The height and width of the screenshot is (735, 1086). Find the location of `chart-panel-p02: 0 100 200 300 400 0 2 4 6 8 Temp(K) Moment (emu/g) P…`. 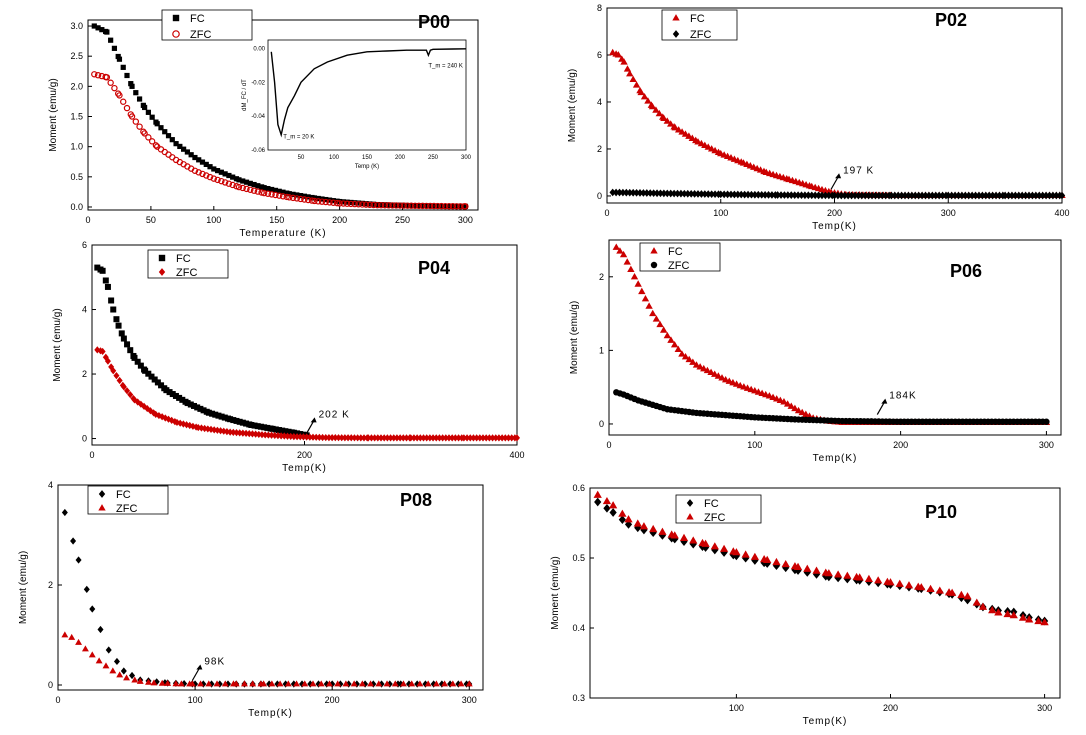

chart-panel-p02: 0 100 200 300 400 0 2 4 6 8 Temp(K) Moment (emu/g) P… is located at coordinates (818, 117).